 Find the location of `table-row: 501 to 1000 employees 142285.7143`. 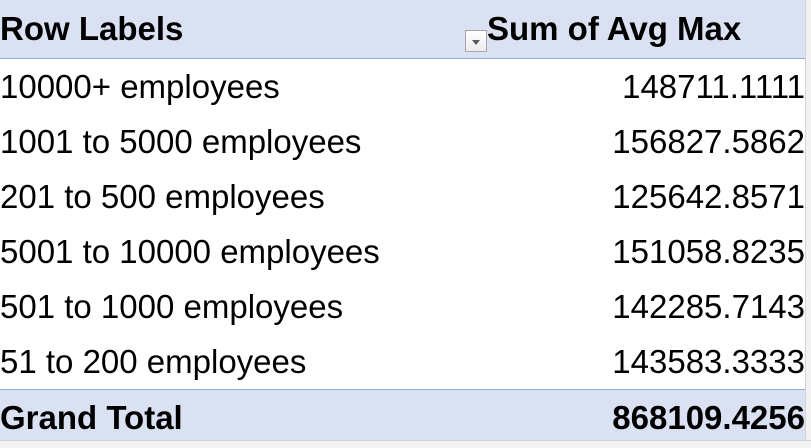

table-row: 501 to 1000 employees 142285.7143 is located at coordinates (402, 306).